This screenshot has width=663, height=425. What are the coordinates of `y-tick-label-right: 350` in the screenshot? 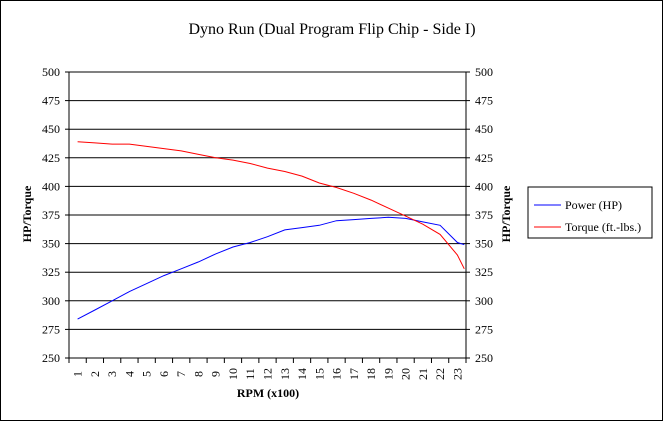 It's located at (484, 244).